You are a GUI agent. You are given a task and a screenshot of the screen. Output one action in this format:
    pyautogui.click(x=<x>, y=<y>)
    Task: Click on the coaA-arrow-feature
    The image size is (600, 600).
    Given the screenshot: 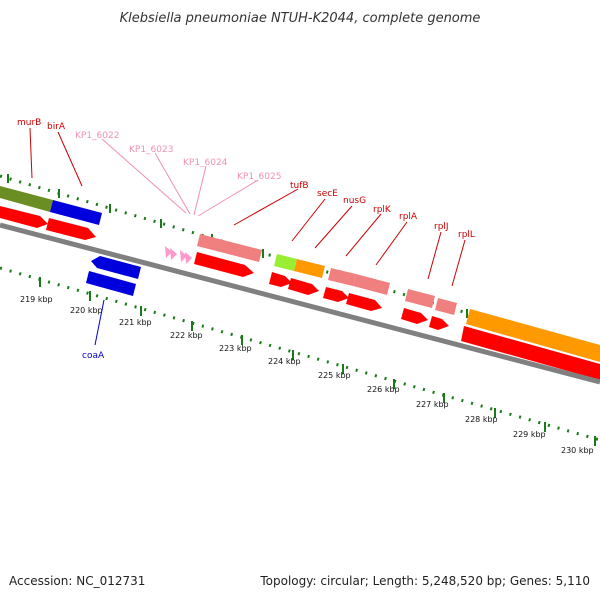 What is the action you would take?
    pyautogui.click(x=116, y=267)
    